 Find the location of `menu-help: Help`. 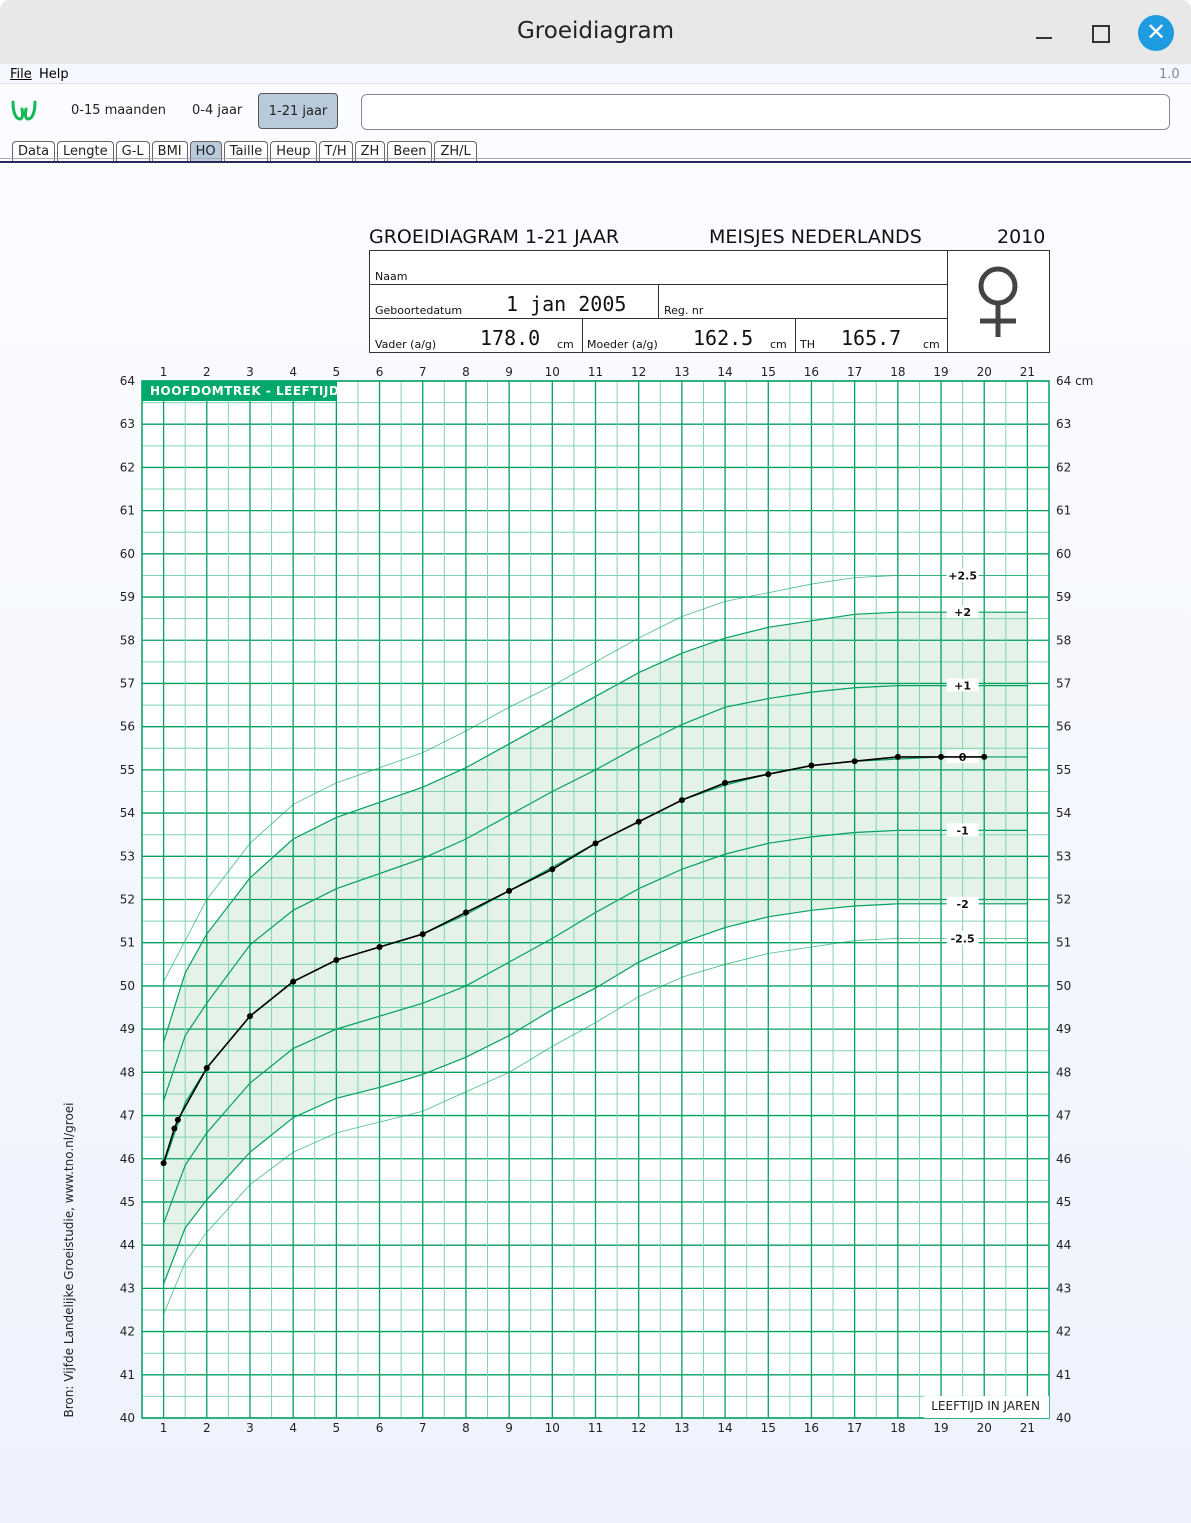

menu-help: Help is located at coordinates (54, 74).